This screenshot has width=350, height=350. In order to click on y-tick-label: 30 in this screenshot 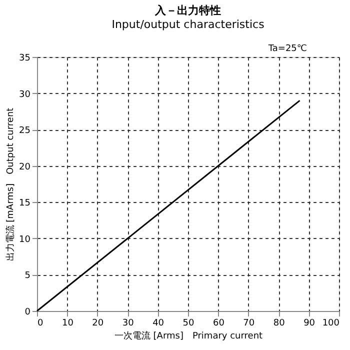, I will do `click(25, 95)`.